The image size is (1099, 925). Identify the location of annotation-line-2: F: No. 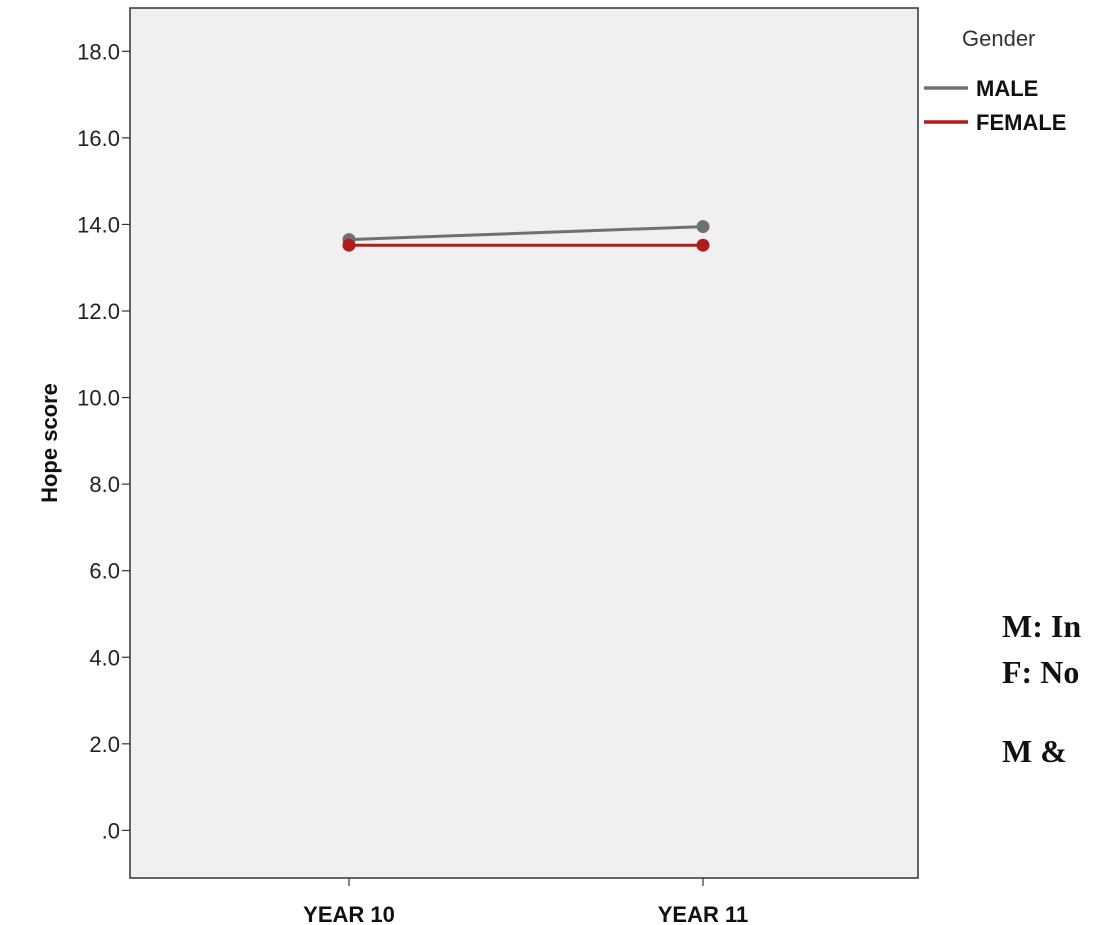
(1041, 672).